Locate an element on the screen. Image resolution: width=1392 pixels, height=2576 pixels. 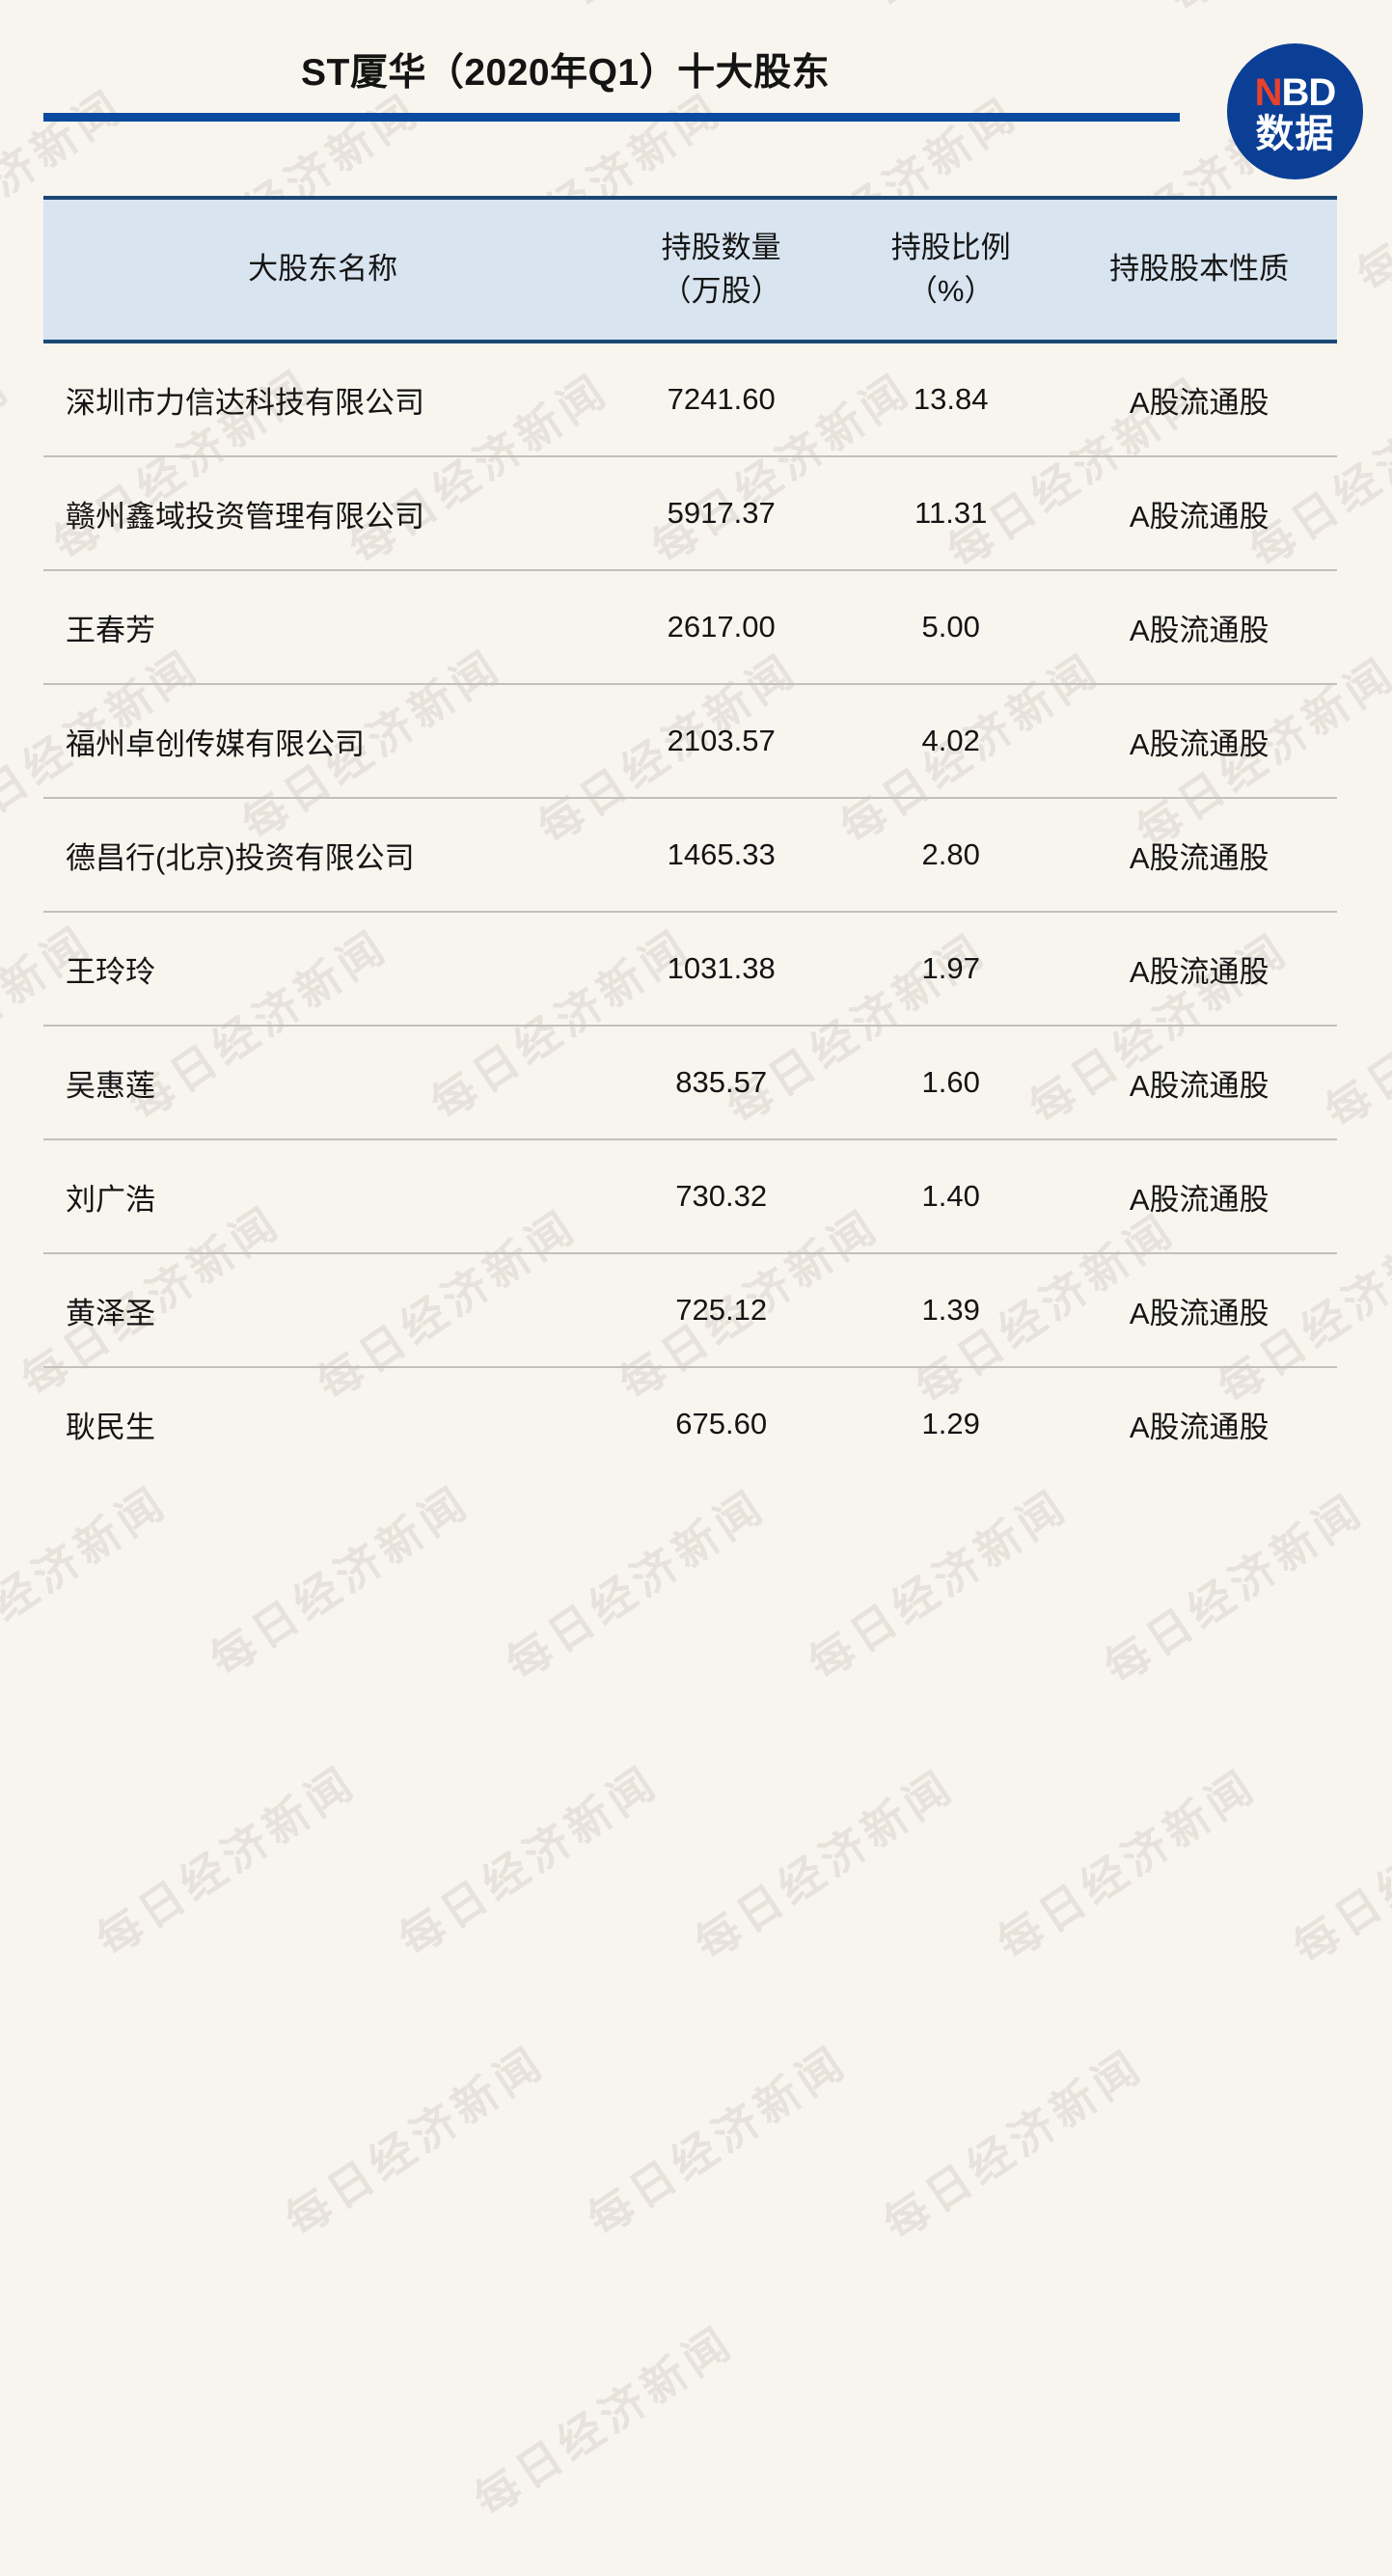
table-row: 深圳市力信达科技有限公司 7241.60 13.84 A股流通股 is located at coordinates (690, 399).